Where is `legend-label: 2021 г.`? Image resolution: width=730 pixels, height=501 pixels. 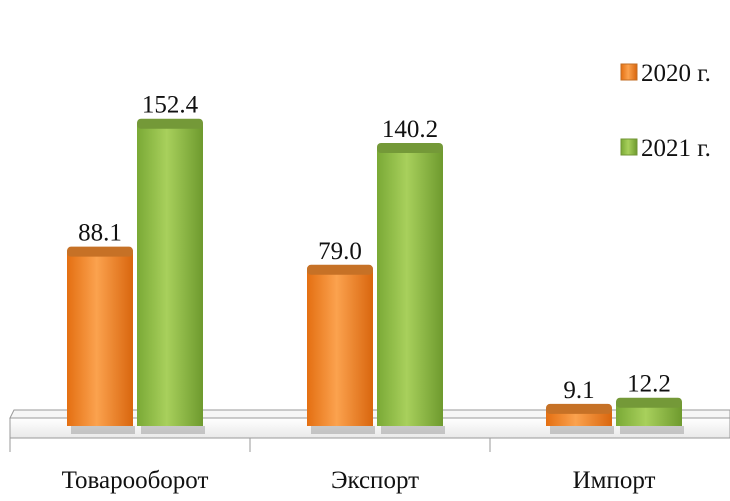 legend-label: 2021 г. is located at coordinates (676, 148).